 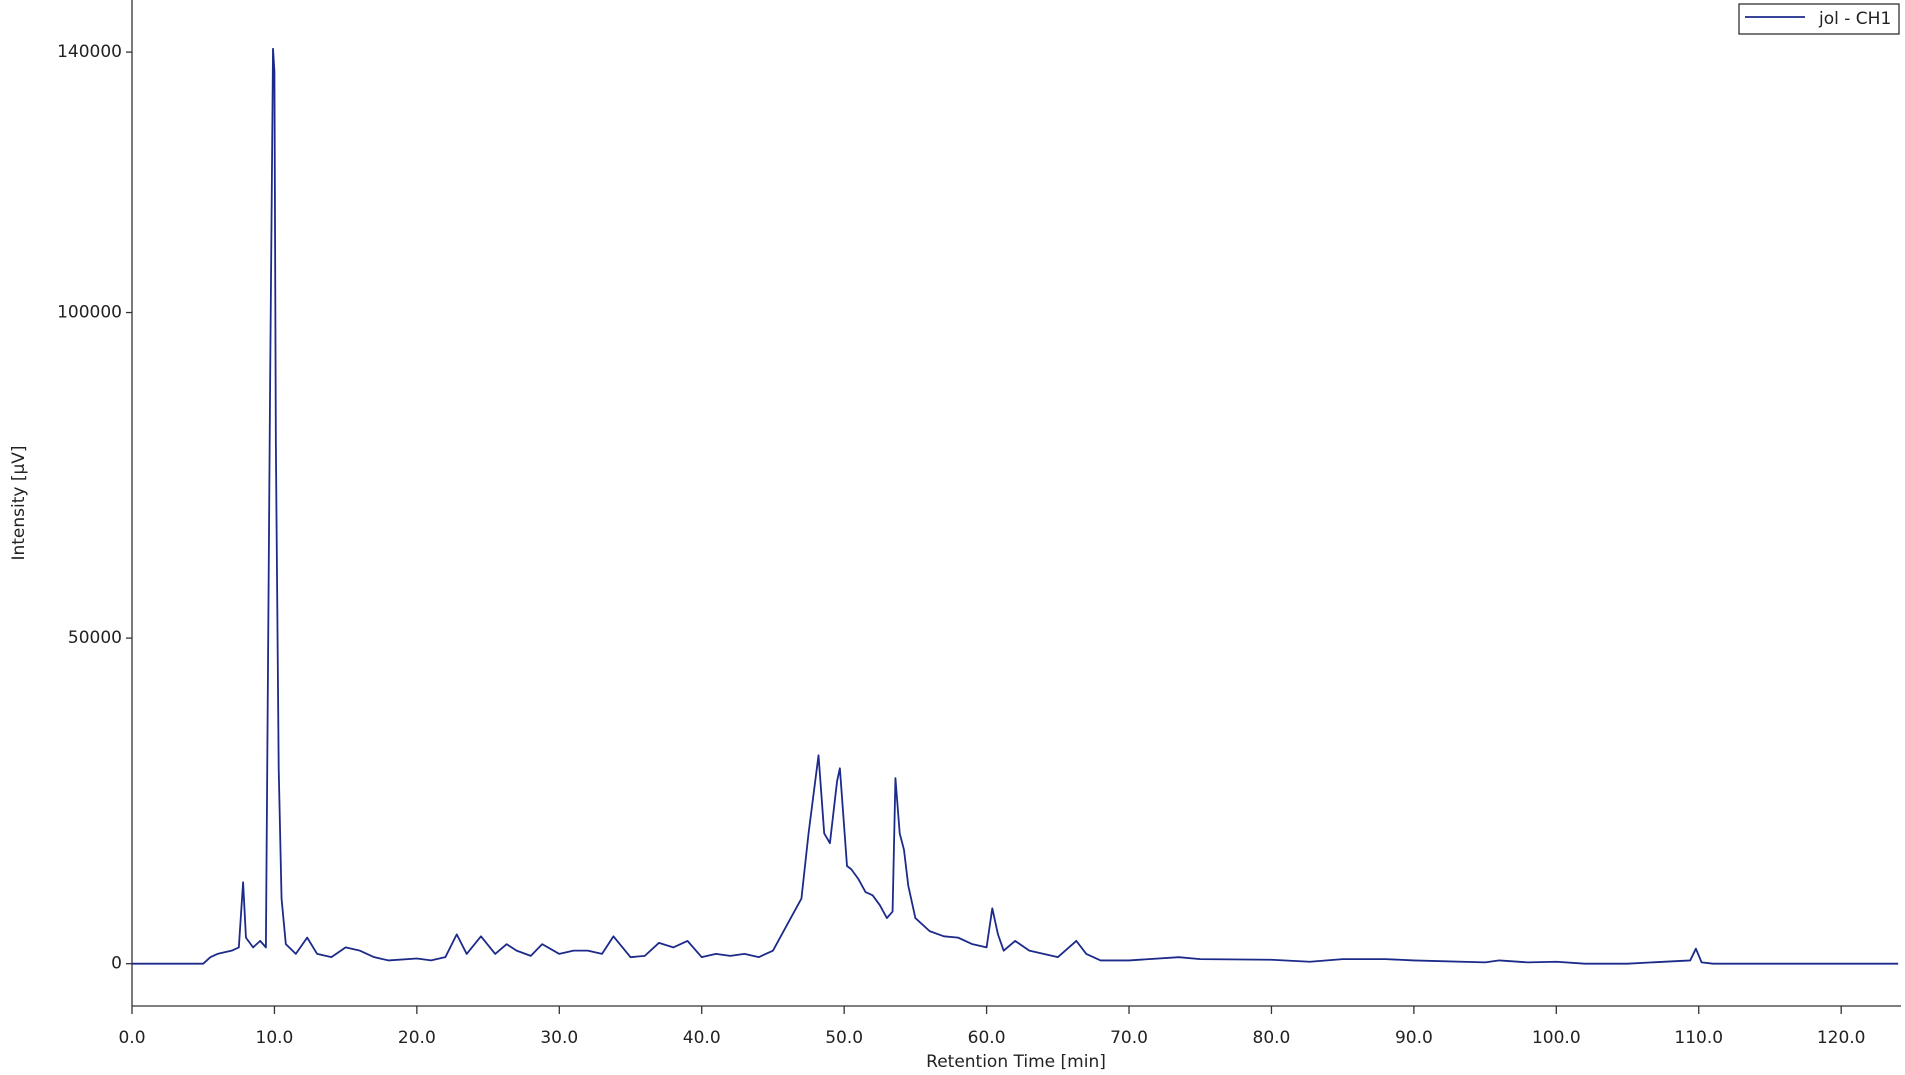 I want to click on x-tick-label: 50.0, so click(x=844, y=1038).